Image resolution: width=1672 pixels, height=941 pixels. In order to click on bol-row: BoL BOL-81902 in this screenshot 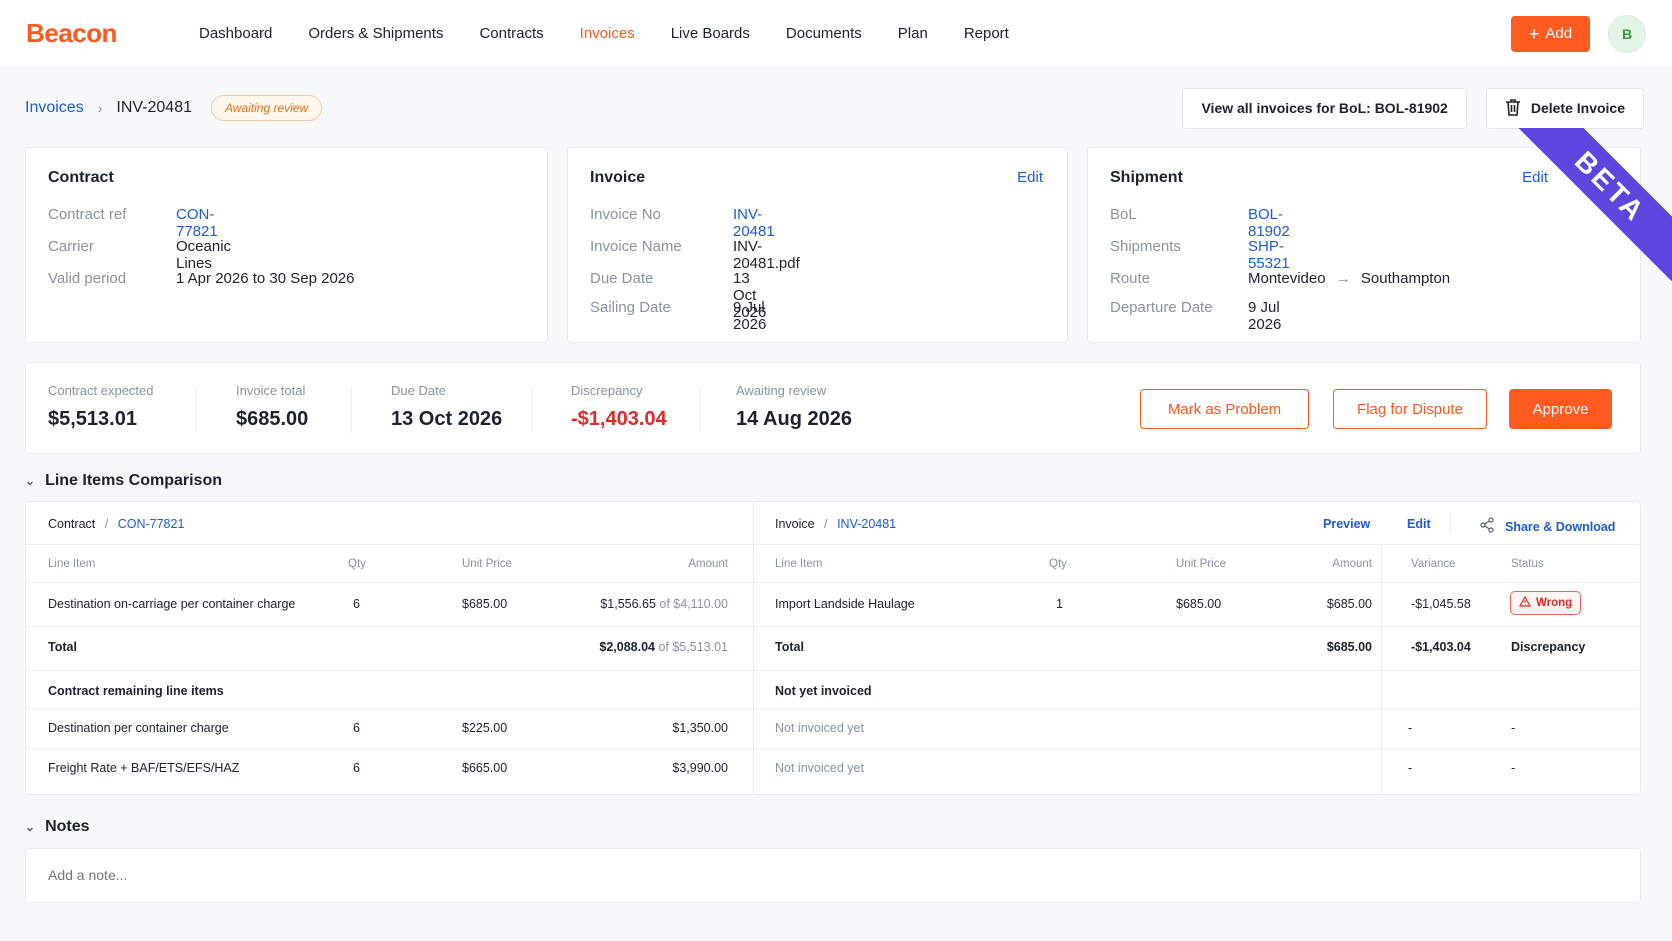, I will do `click(1200, 223)`.